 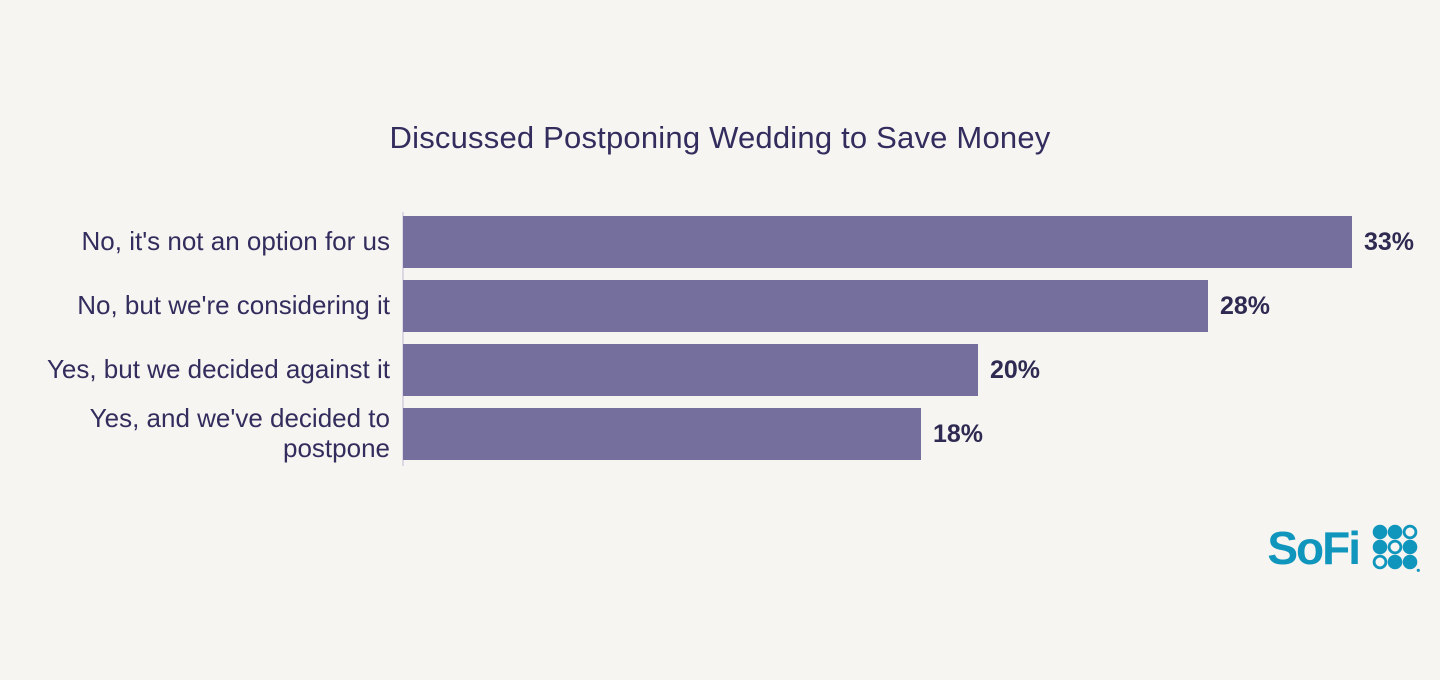 I want to click on bar-area: 33%, so click(x=921, y=242).